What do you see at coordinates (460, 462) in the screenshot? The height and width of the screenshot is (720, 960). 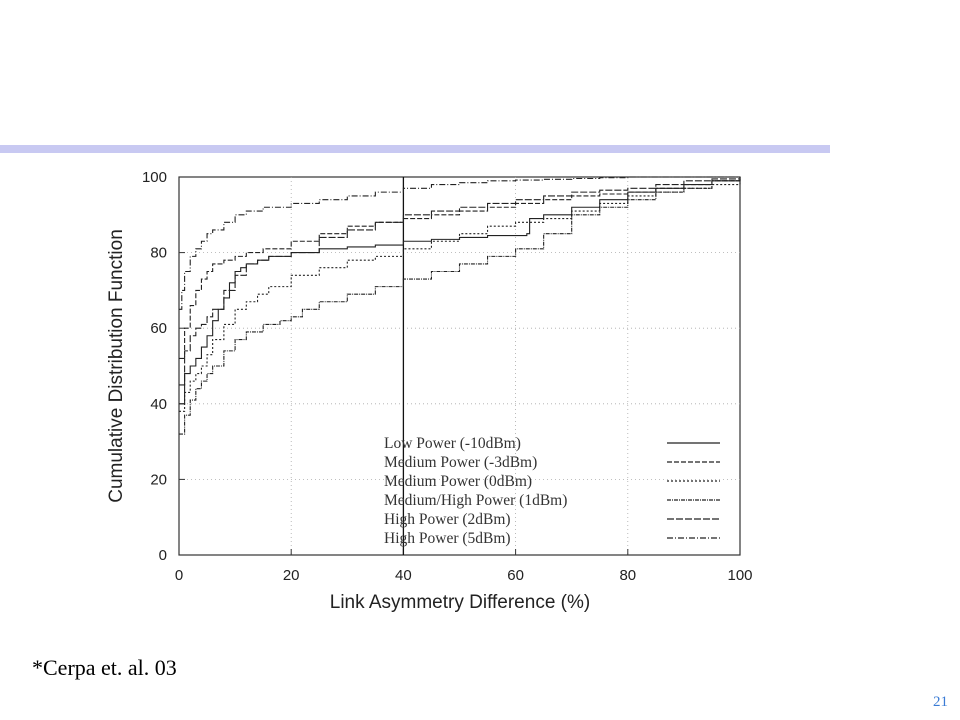 I see `legend-label-2: Medium Power (-3dBm)` at bounding box center [460, 462].